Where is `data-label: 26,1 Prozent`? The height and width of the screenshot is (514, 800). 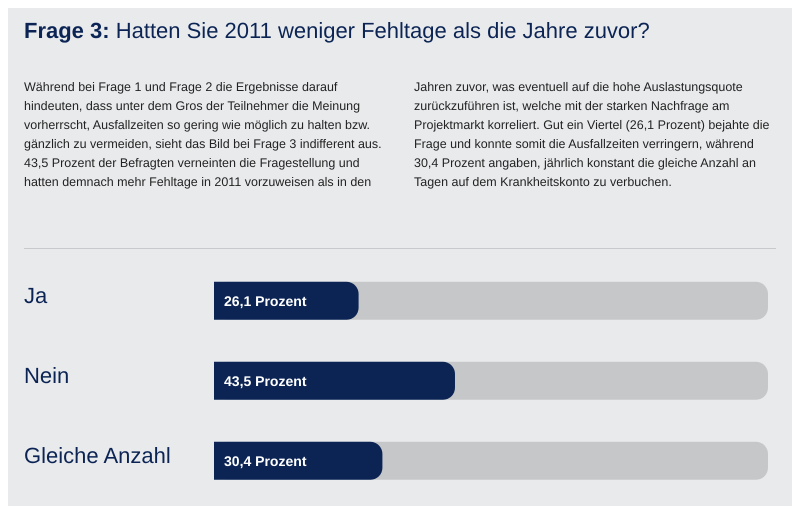 data-label: 26,1 Prozent is located at coordinates (265, 300).